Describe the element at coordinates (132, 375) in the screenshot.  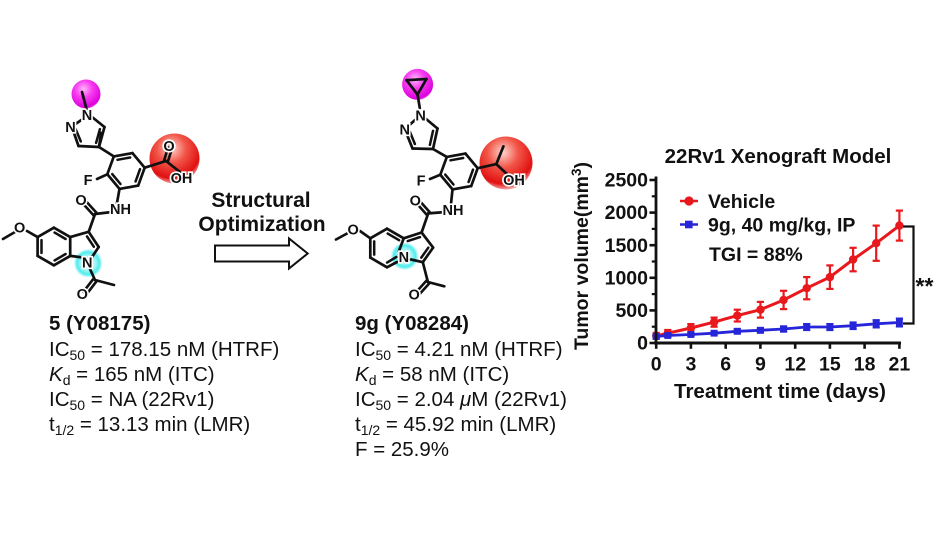
I see `svg-text: Kd = 165 nM (ITC)` at that location.